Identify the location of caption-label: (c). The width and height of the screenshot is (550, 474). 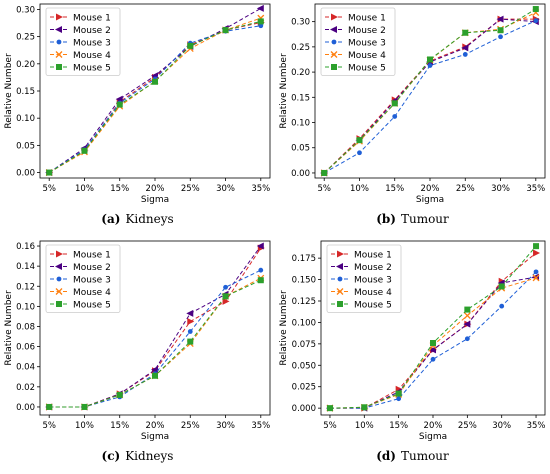
(111, 456).